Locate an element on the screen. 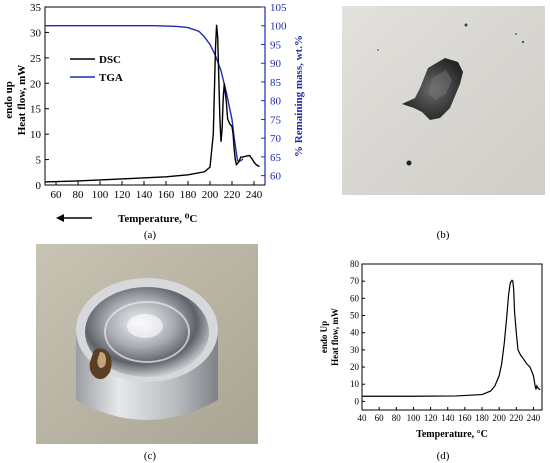 This screenshot has width=550, height=463. chart-d-y-tick-label: 70 is located at coordinates (355, 281).